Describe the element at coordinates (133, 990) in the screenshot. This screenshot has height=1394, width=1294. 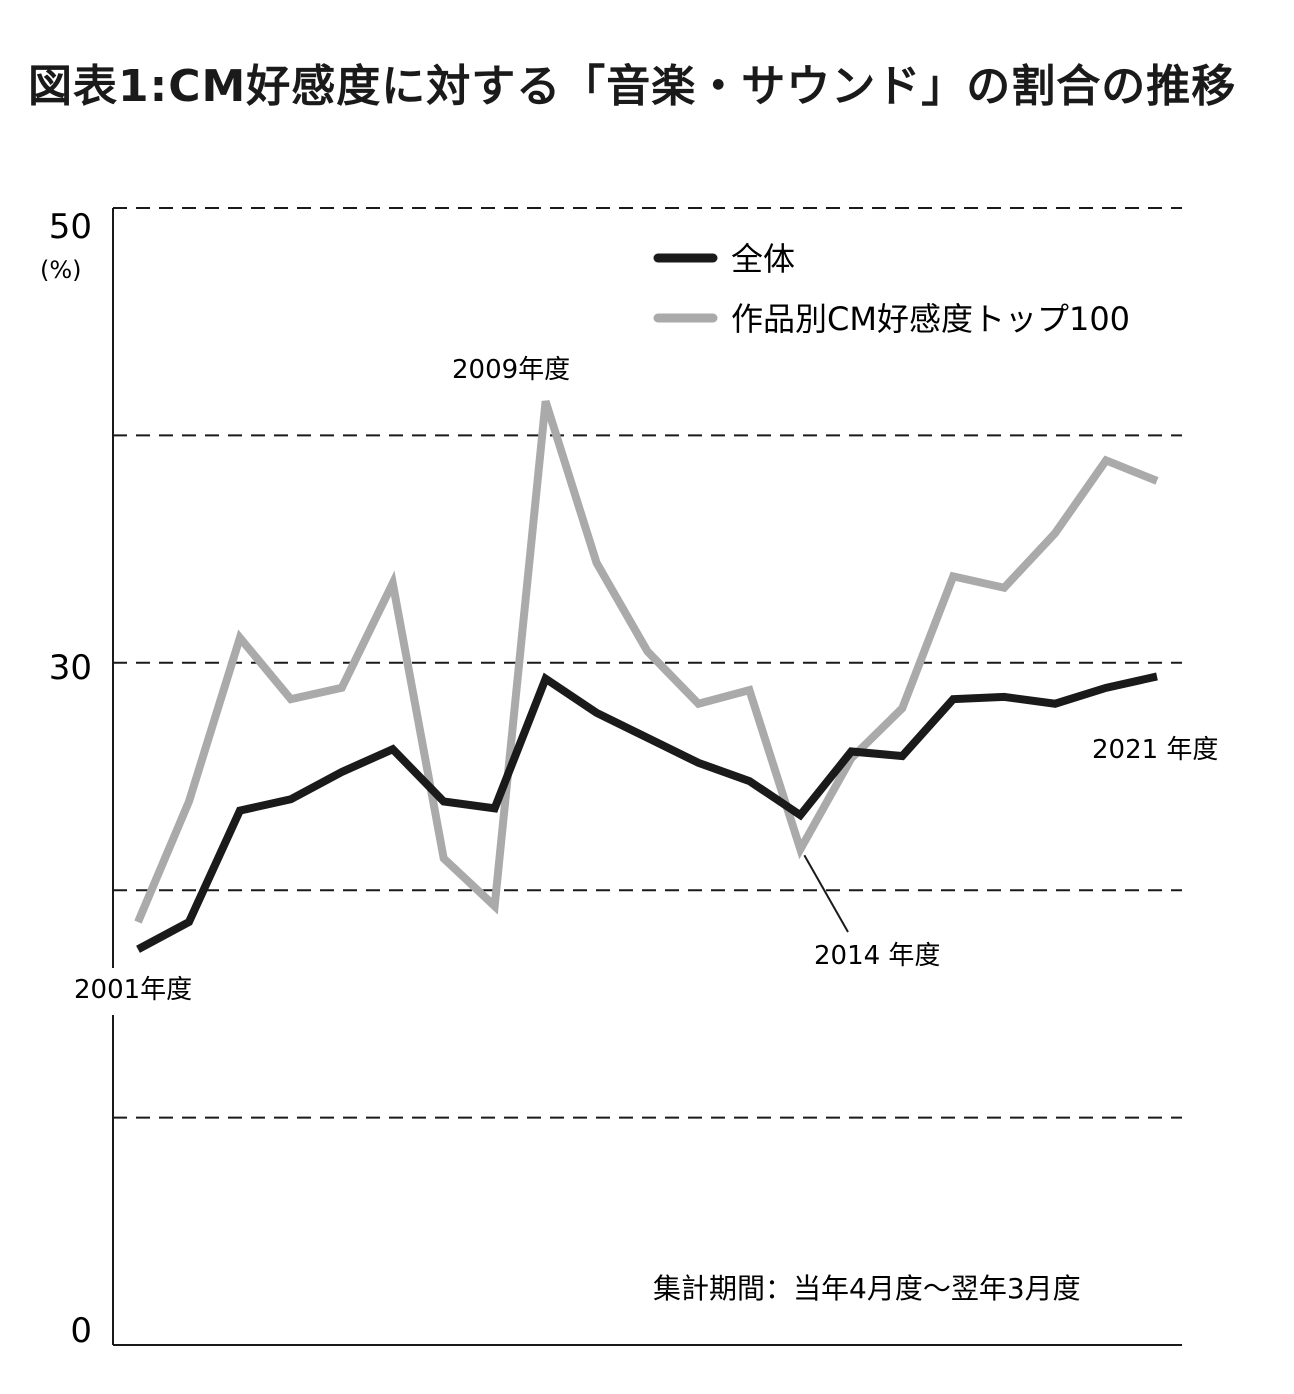
I see `annotation-2001: 2001年度` at that location.